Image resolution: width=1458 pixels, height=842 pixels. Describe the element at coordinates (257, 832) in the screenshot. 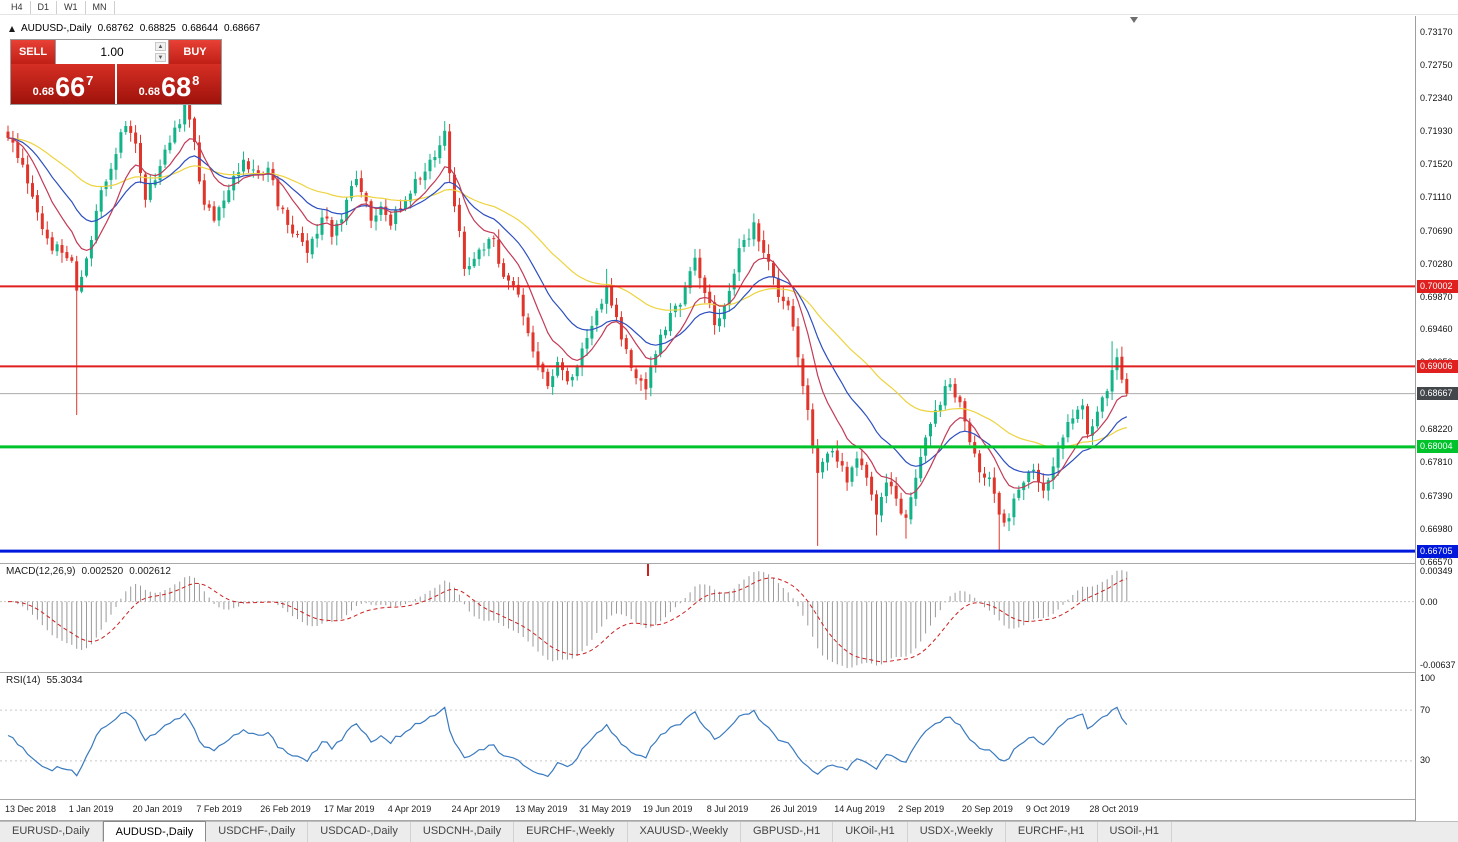

I see `chart-tab-usdchf: USDCHF-,Daily` at that location.